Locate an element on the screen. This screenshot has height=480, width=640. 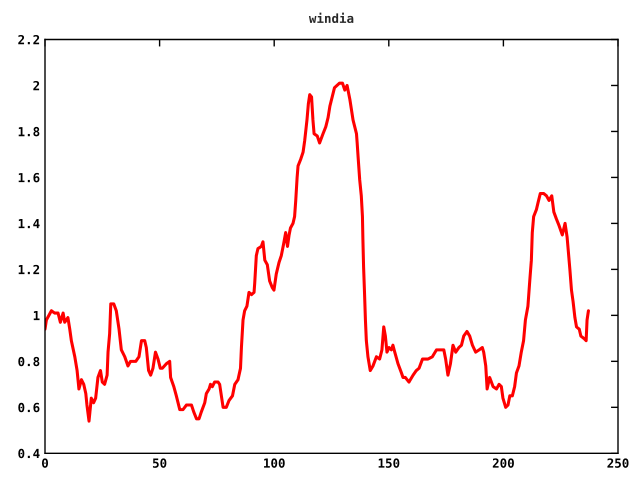
y-tick-label: 0.4 is located at coordinates (29, 453).